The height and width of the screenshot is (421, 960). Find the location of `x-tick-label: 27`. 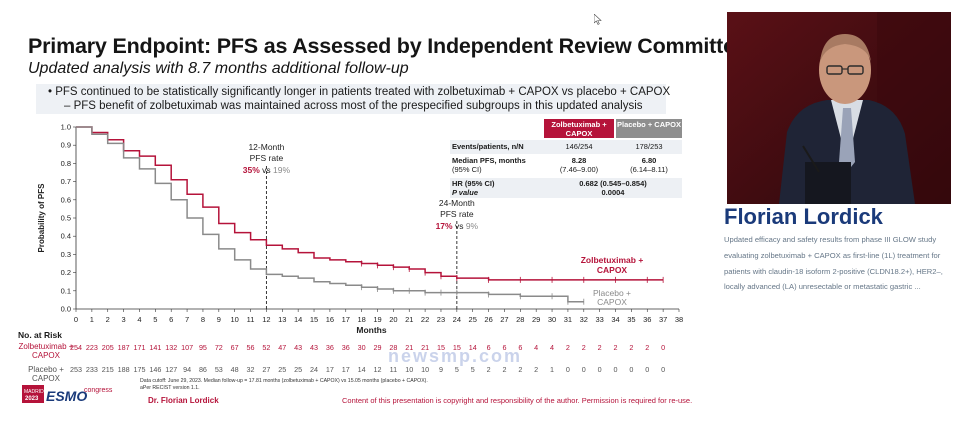

x-tick-label: 27 is located at coordinates (504, 319).